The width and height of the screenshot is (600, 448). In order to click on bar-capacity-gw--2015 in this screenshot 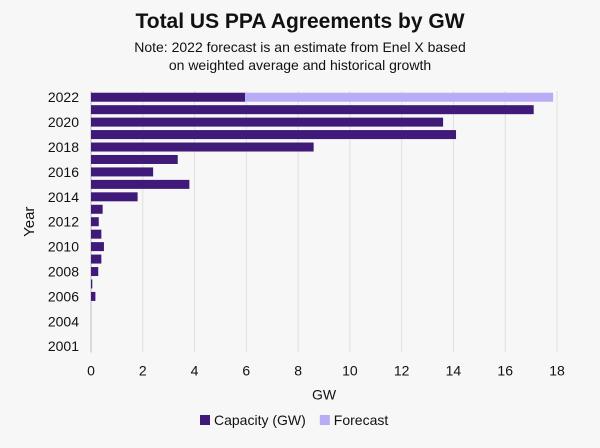, I will do `click(140, 184)`.